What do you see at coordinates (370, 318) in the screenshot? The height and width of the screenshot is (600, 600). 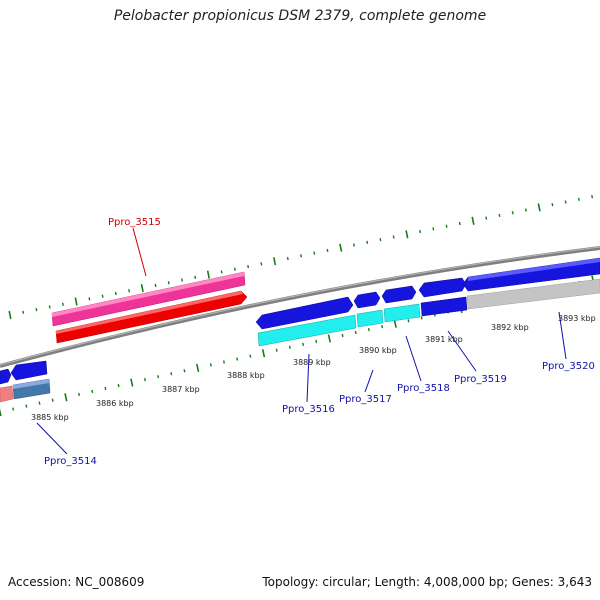 I see `gene-ppro-3517-inner` at bounding box center [370, 318].